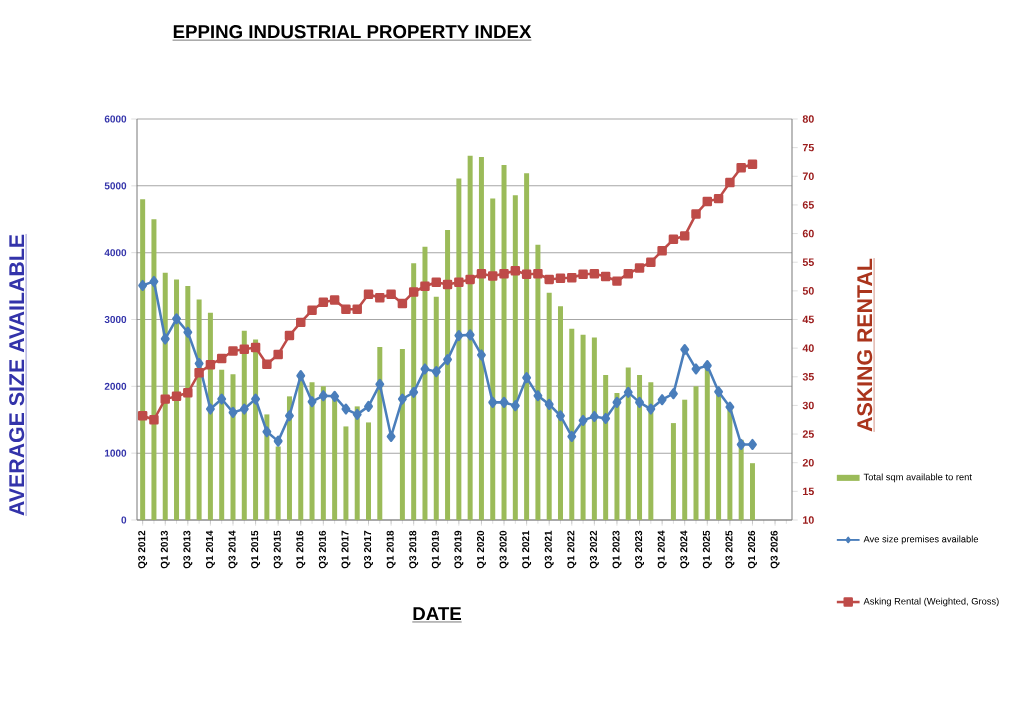  I want to click on x-tick-label: Q3 2016, so click(323, 549).